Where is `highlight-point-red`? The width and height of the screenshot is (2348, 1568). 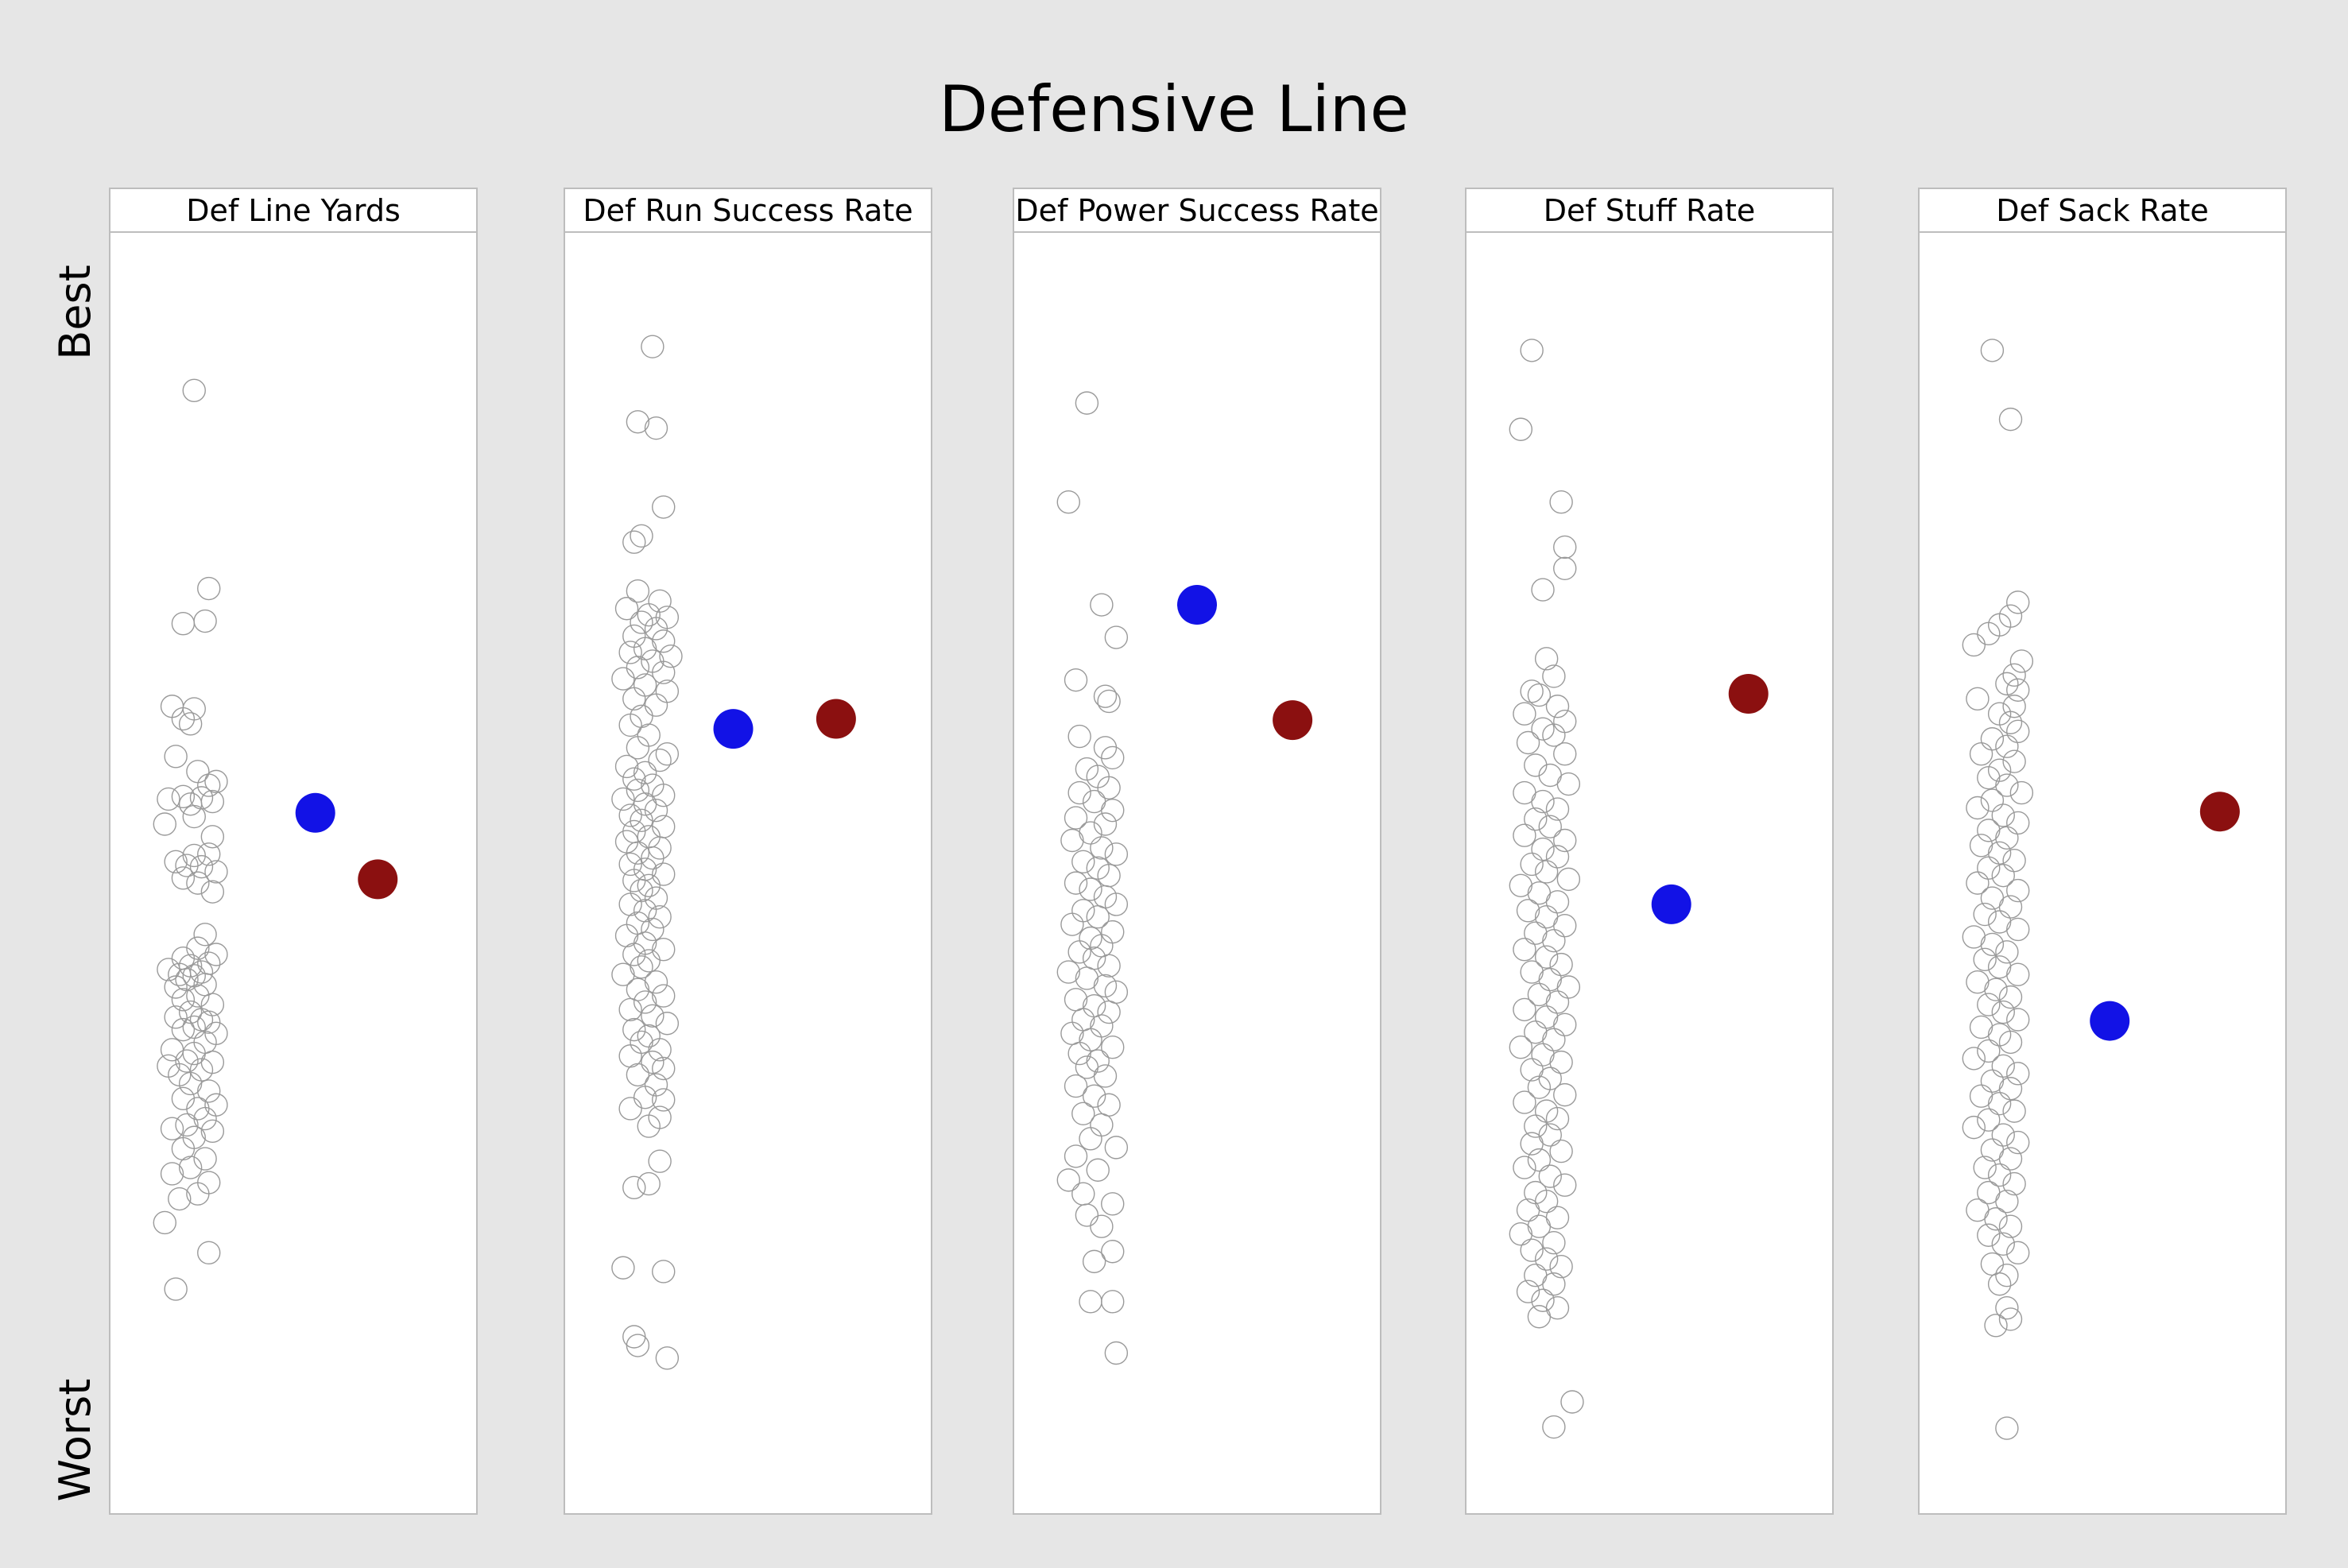 highlight-point-red is located at coordinates (2219, 812).